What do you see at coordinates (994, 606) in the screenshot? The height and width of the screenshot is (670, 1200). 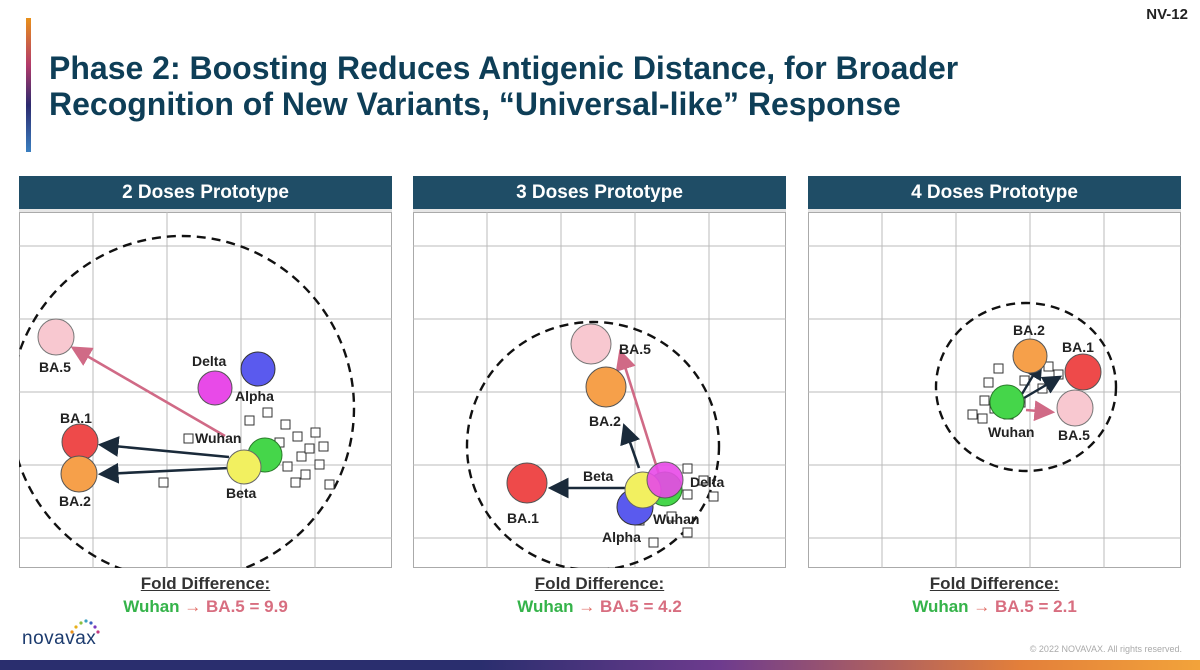 I see `fold-value: Wuhan → BA.5 = 2.1` at bounding box center [994, 606].